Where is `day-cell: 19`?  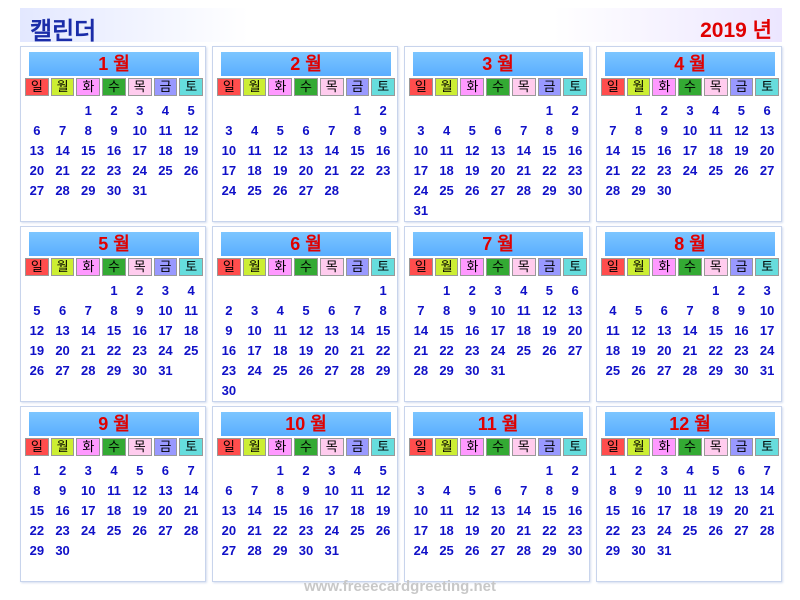 day-cell: 19 is located at coordinates (37, 350).